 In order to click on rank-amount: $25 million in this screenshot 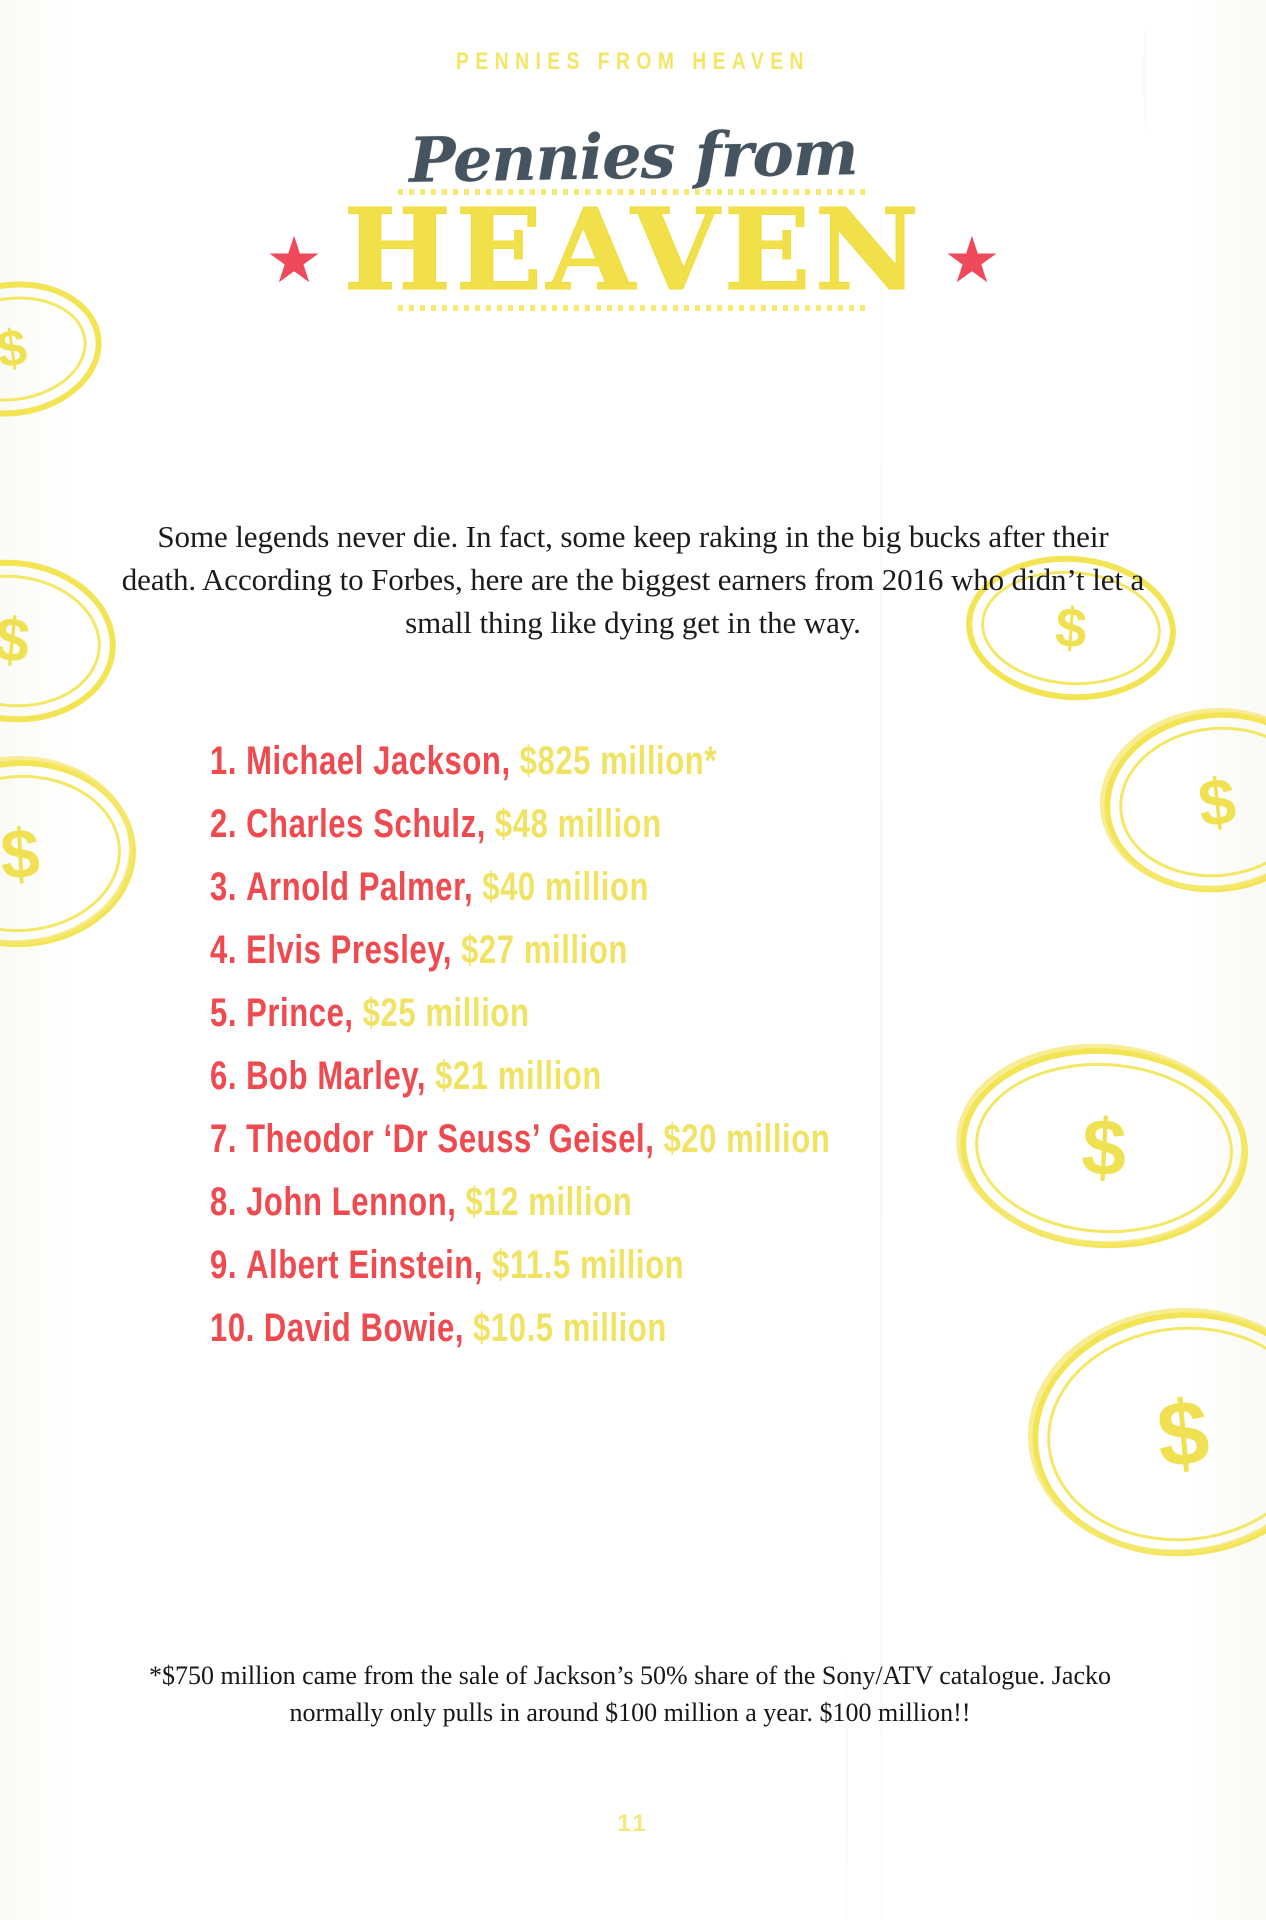, I will do `click(446, 1012)`.